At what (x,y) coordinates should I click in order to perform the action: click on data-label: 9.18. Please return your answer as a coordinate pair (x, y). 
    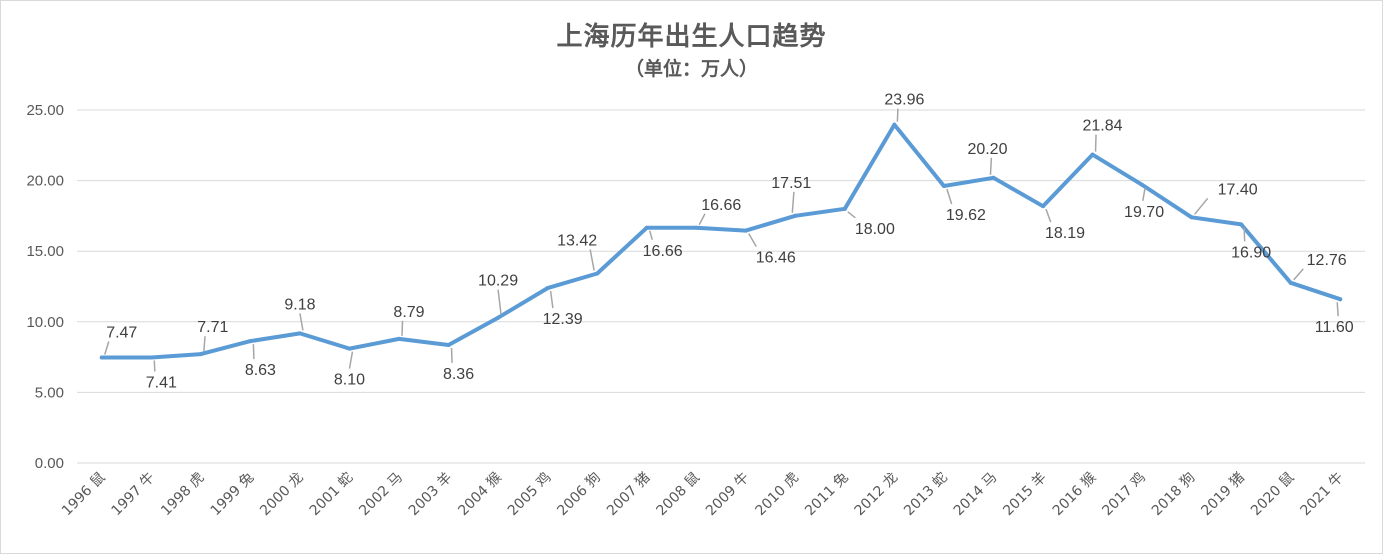
    Looking at the image, I should click on (299, 304).